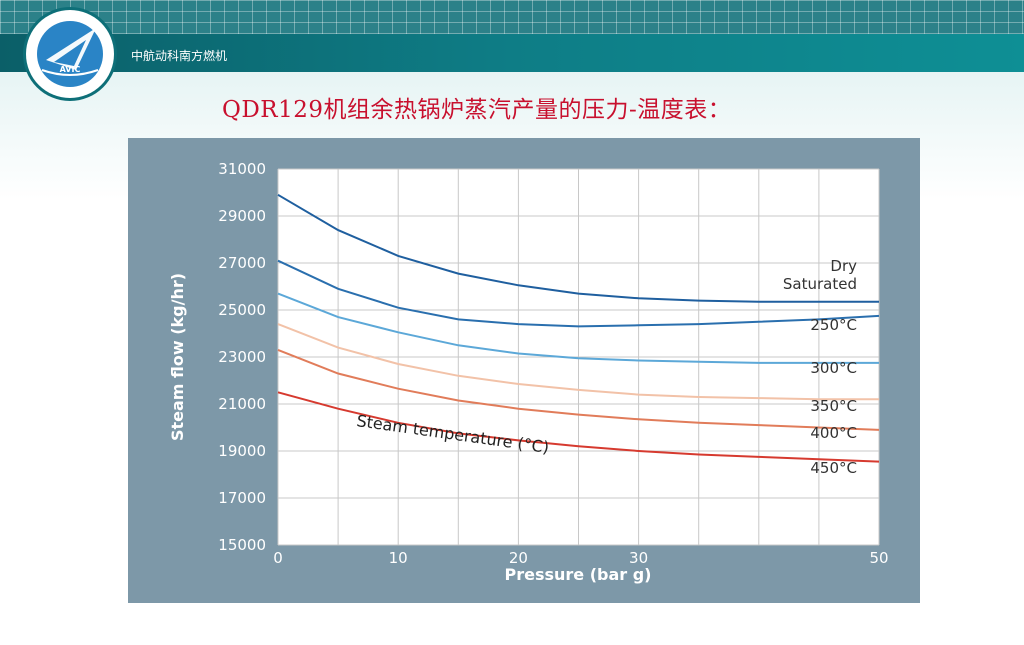 The height and width of the screenshot is (645, 1024). What do you see at coordinates (242, 451) in the screenshot?
I see `y-tick-label: 19000` at bounding box center [242, 451].